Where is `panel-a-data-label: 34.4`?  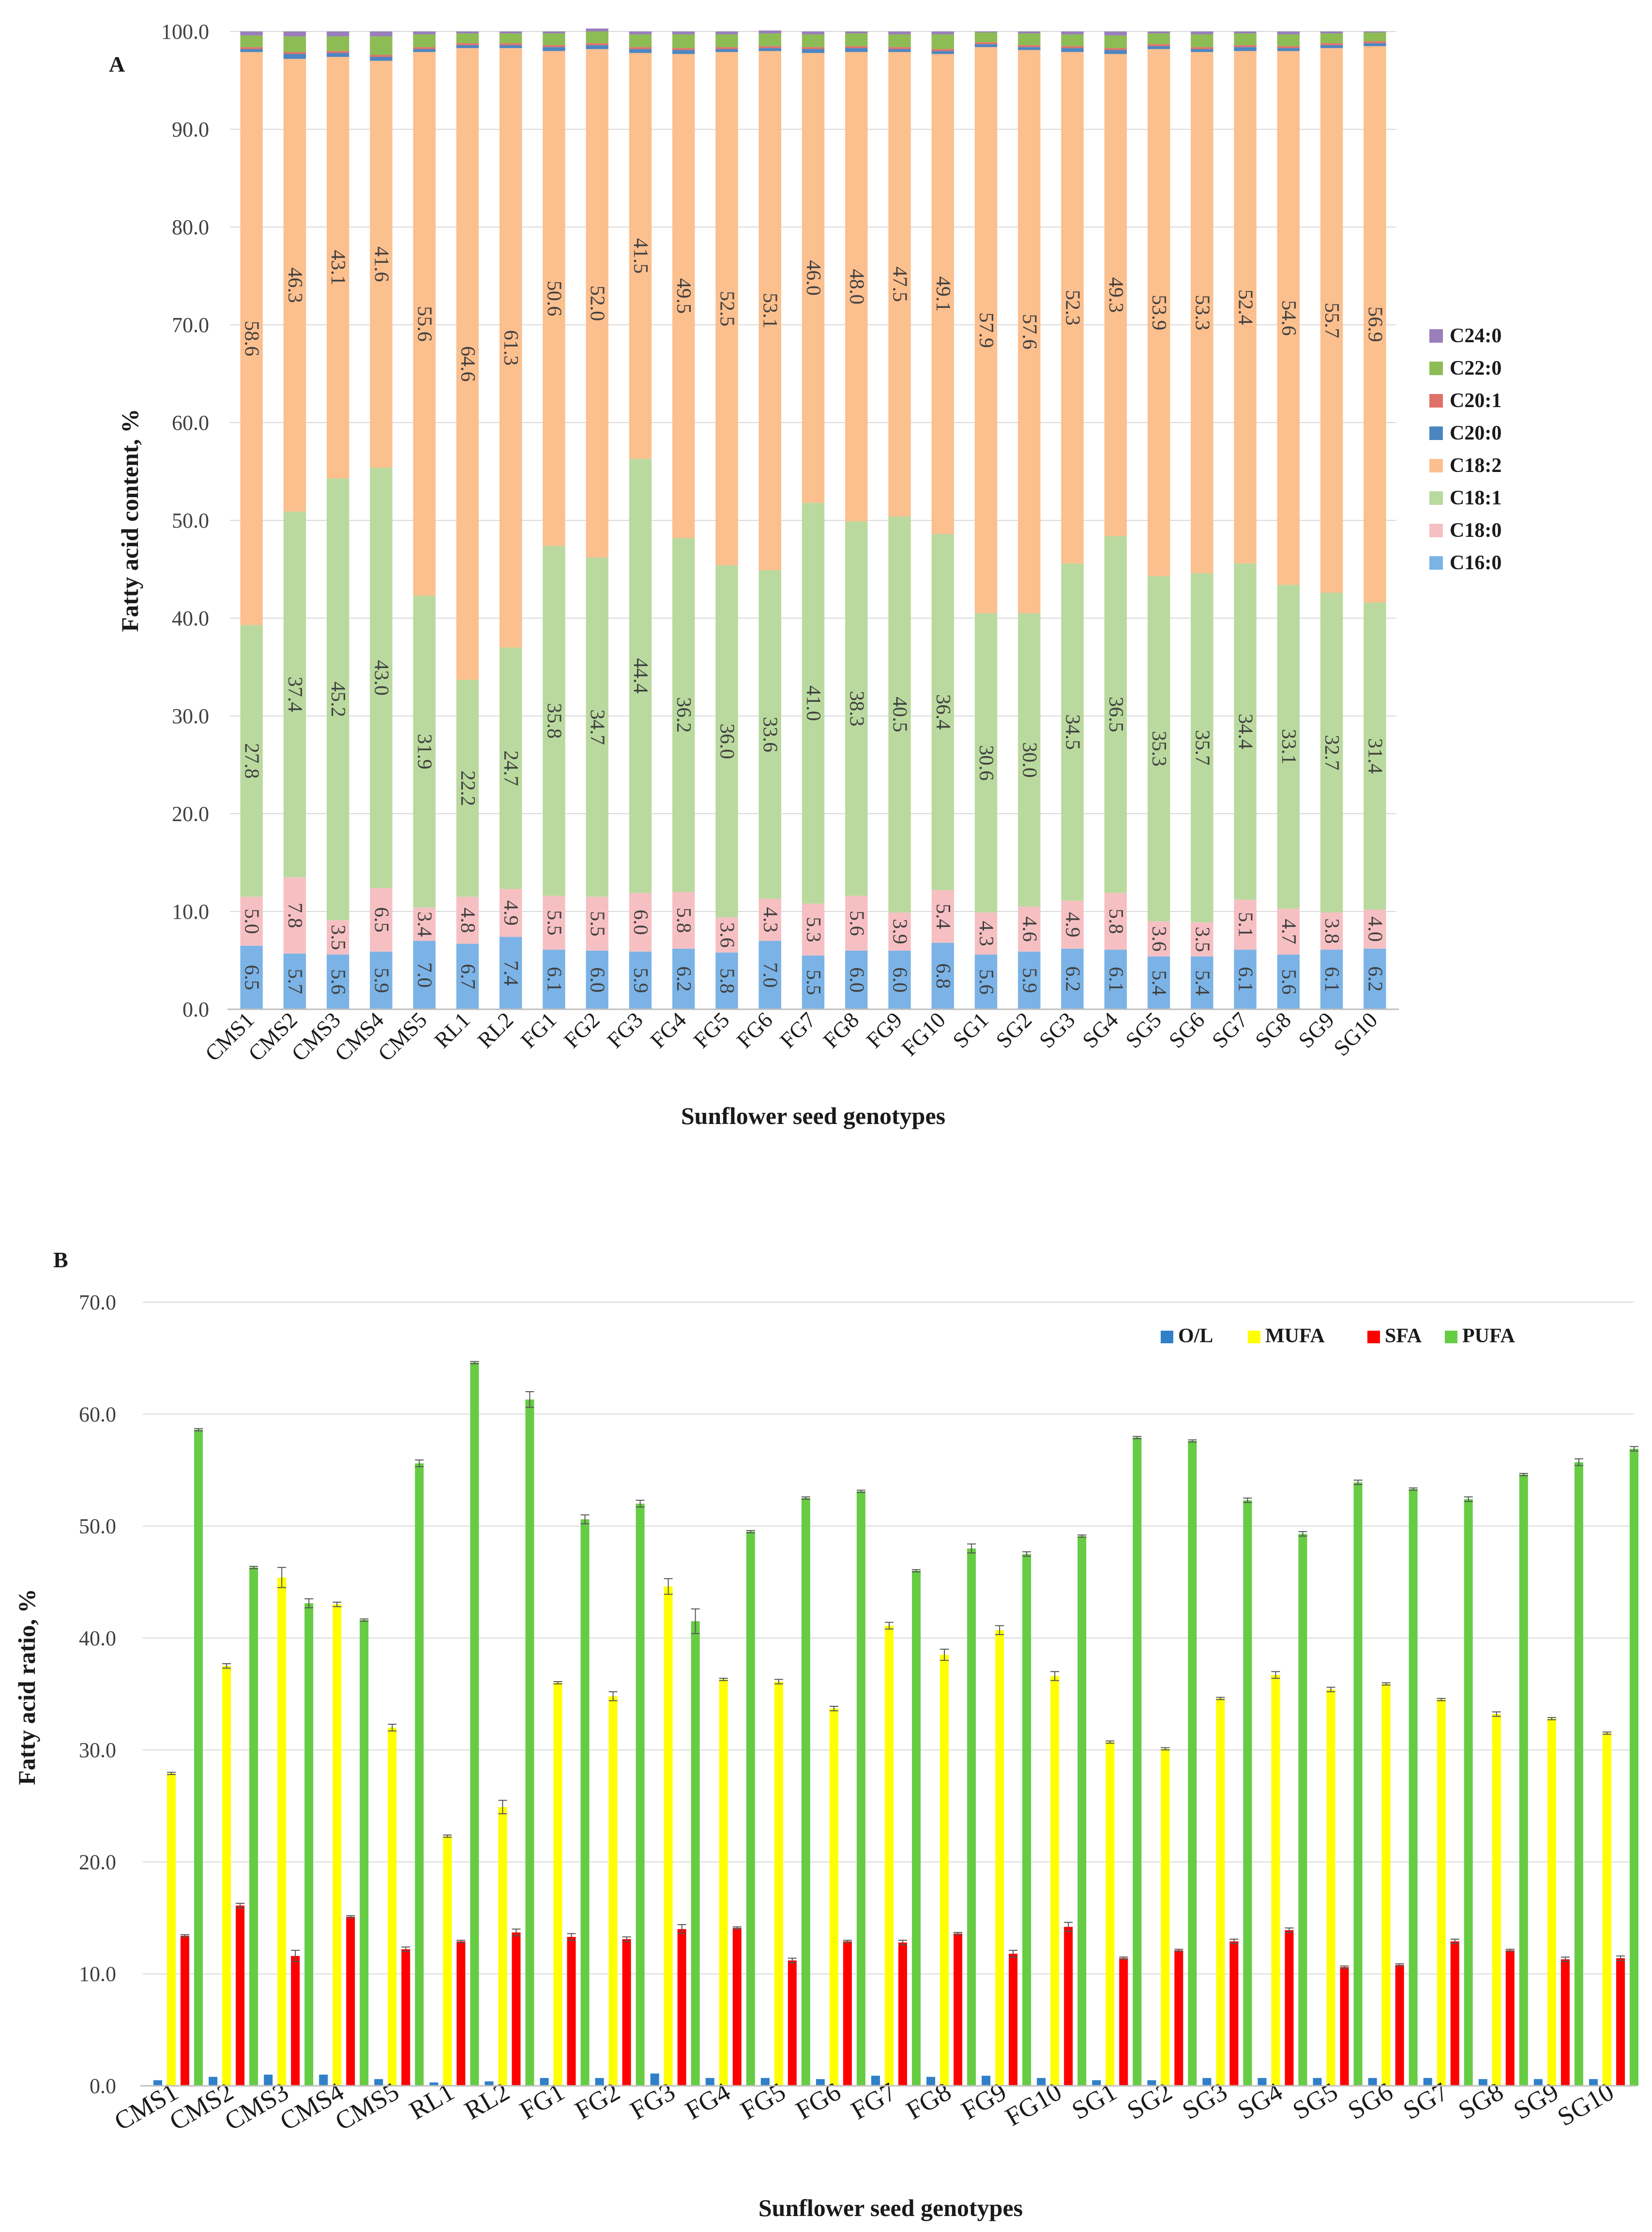
panel-a-data-label: 34.4 is located at coordinates (1245, 732).